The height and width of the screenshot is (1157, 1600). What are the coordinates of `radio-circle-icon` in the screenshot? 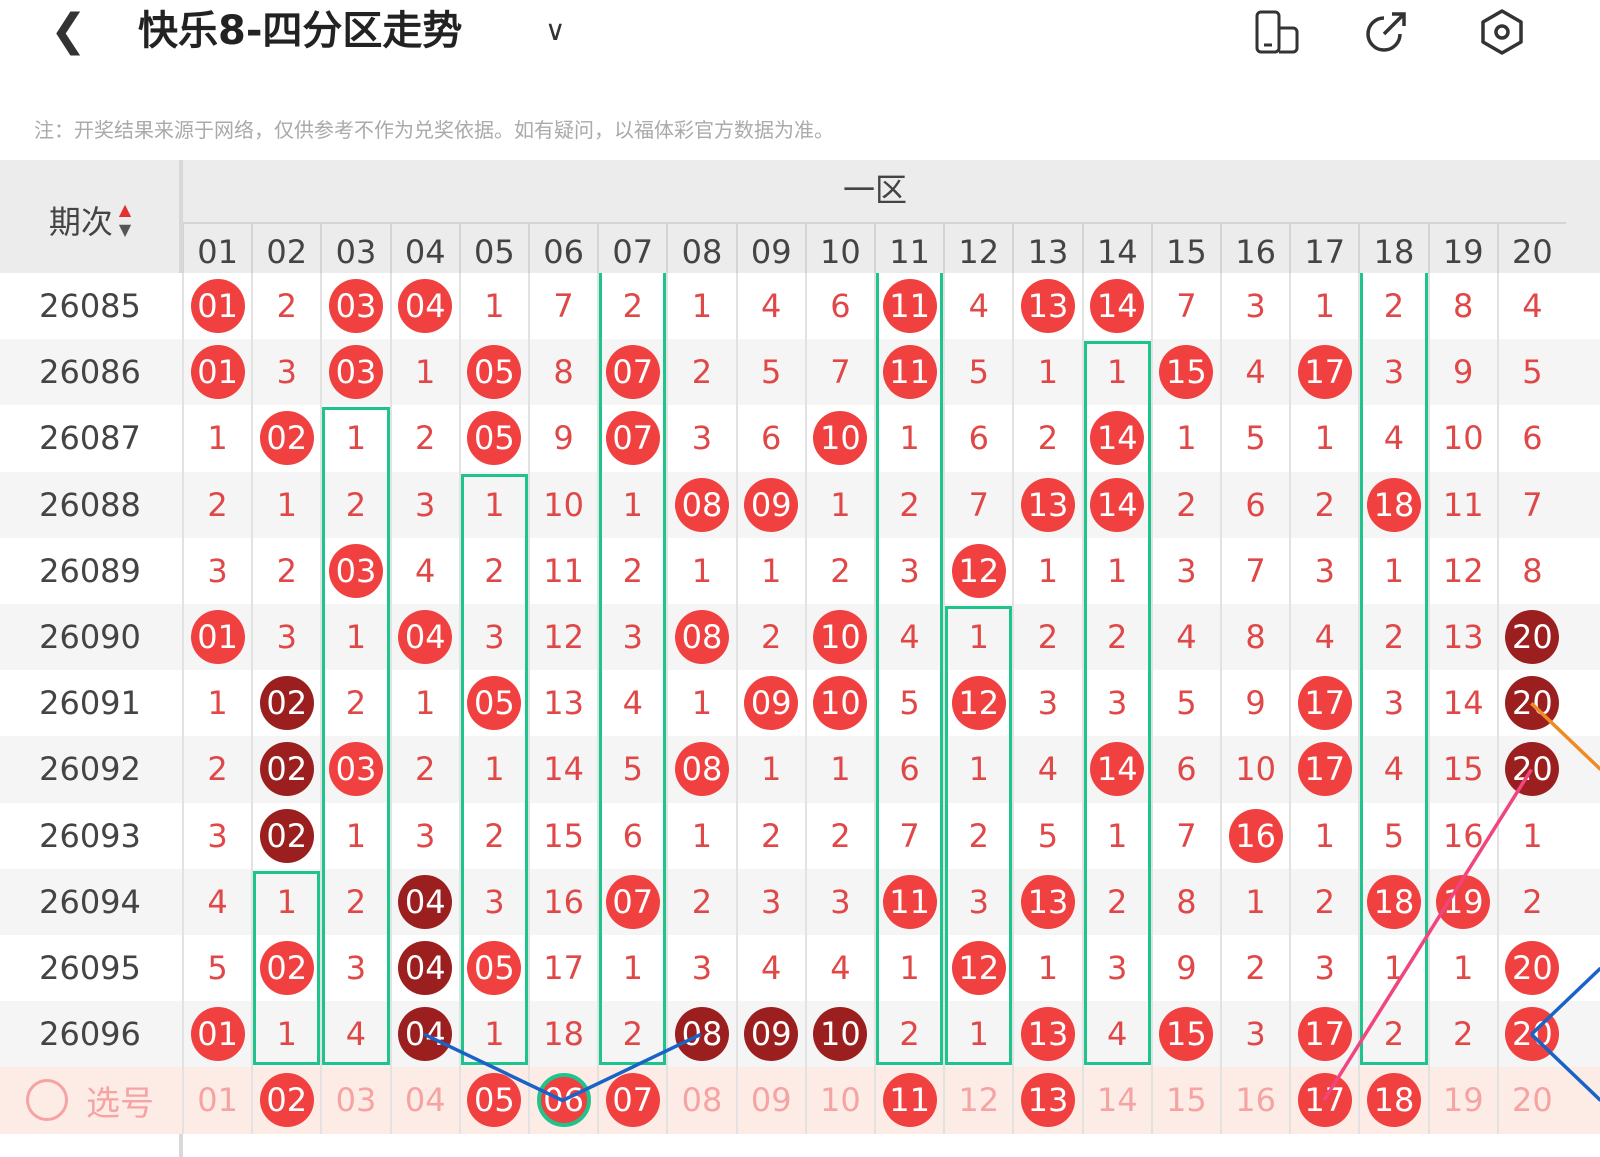 It's located at (47, 1100).